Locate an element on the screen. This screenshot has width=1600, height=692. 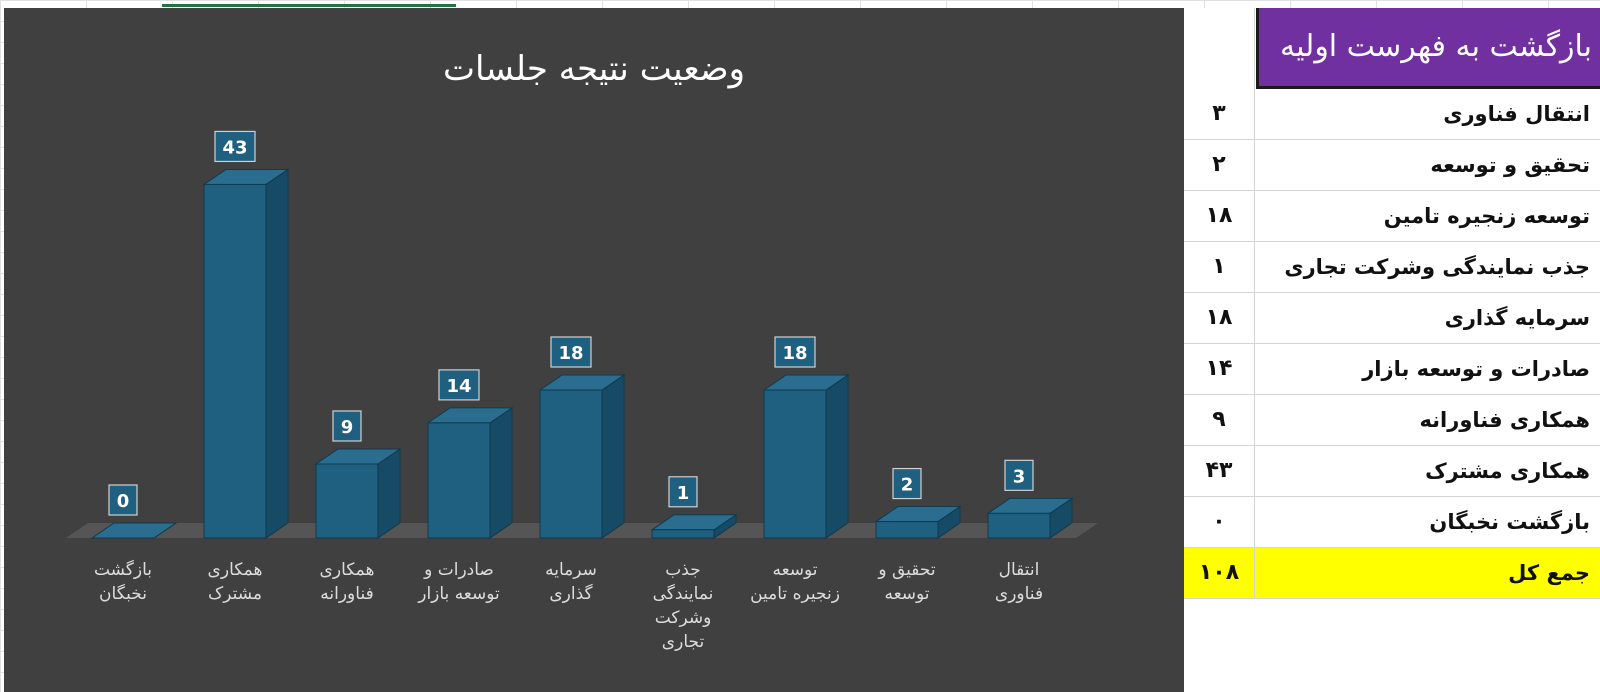
header-blank-cell is located at coordinates (1219, 48).